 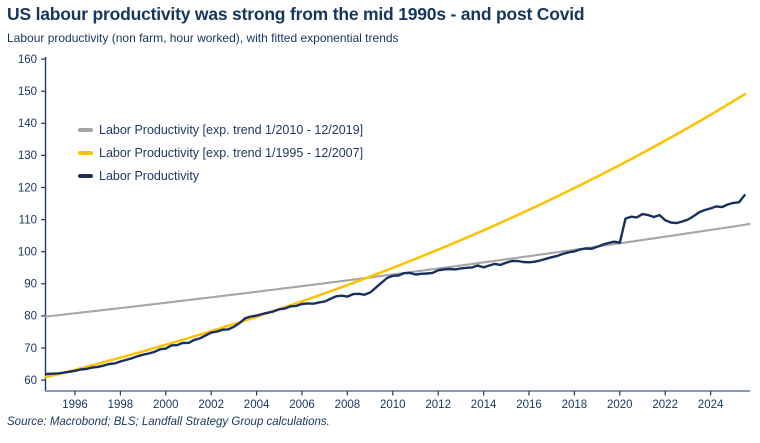 What do you see at coordinates (257, 405) in the screenshot?
I see `x-axis-tick-label: 2004` at bounding box center [257, 405].